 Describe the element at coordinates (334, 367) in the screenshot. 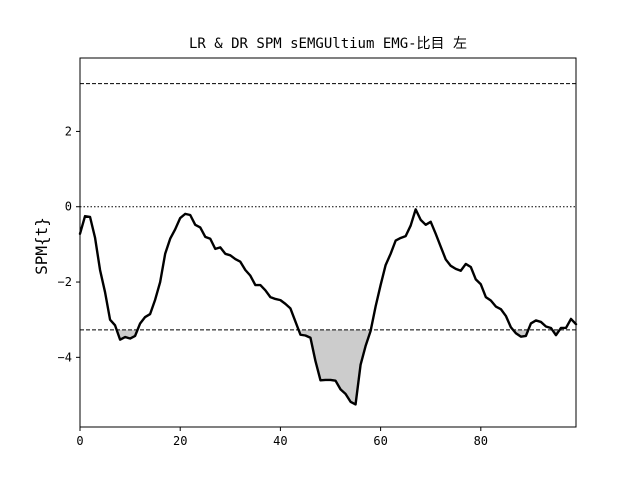

I see `suprathreshold-region` at that location.